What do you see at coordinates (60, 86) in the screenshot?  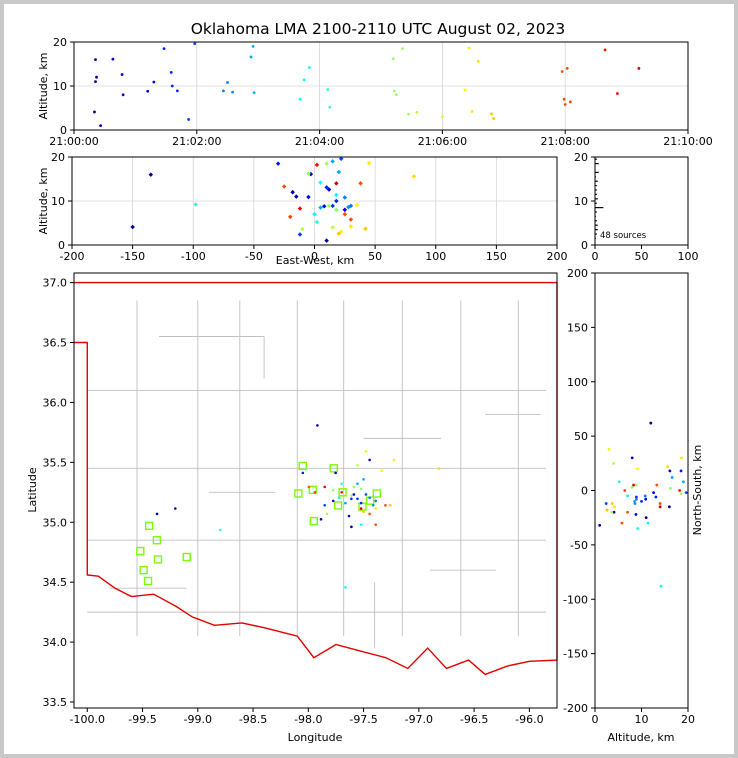 I see `time-altitude-y-tick-label: 10` at bounding box center [60, 86].